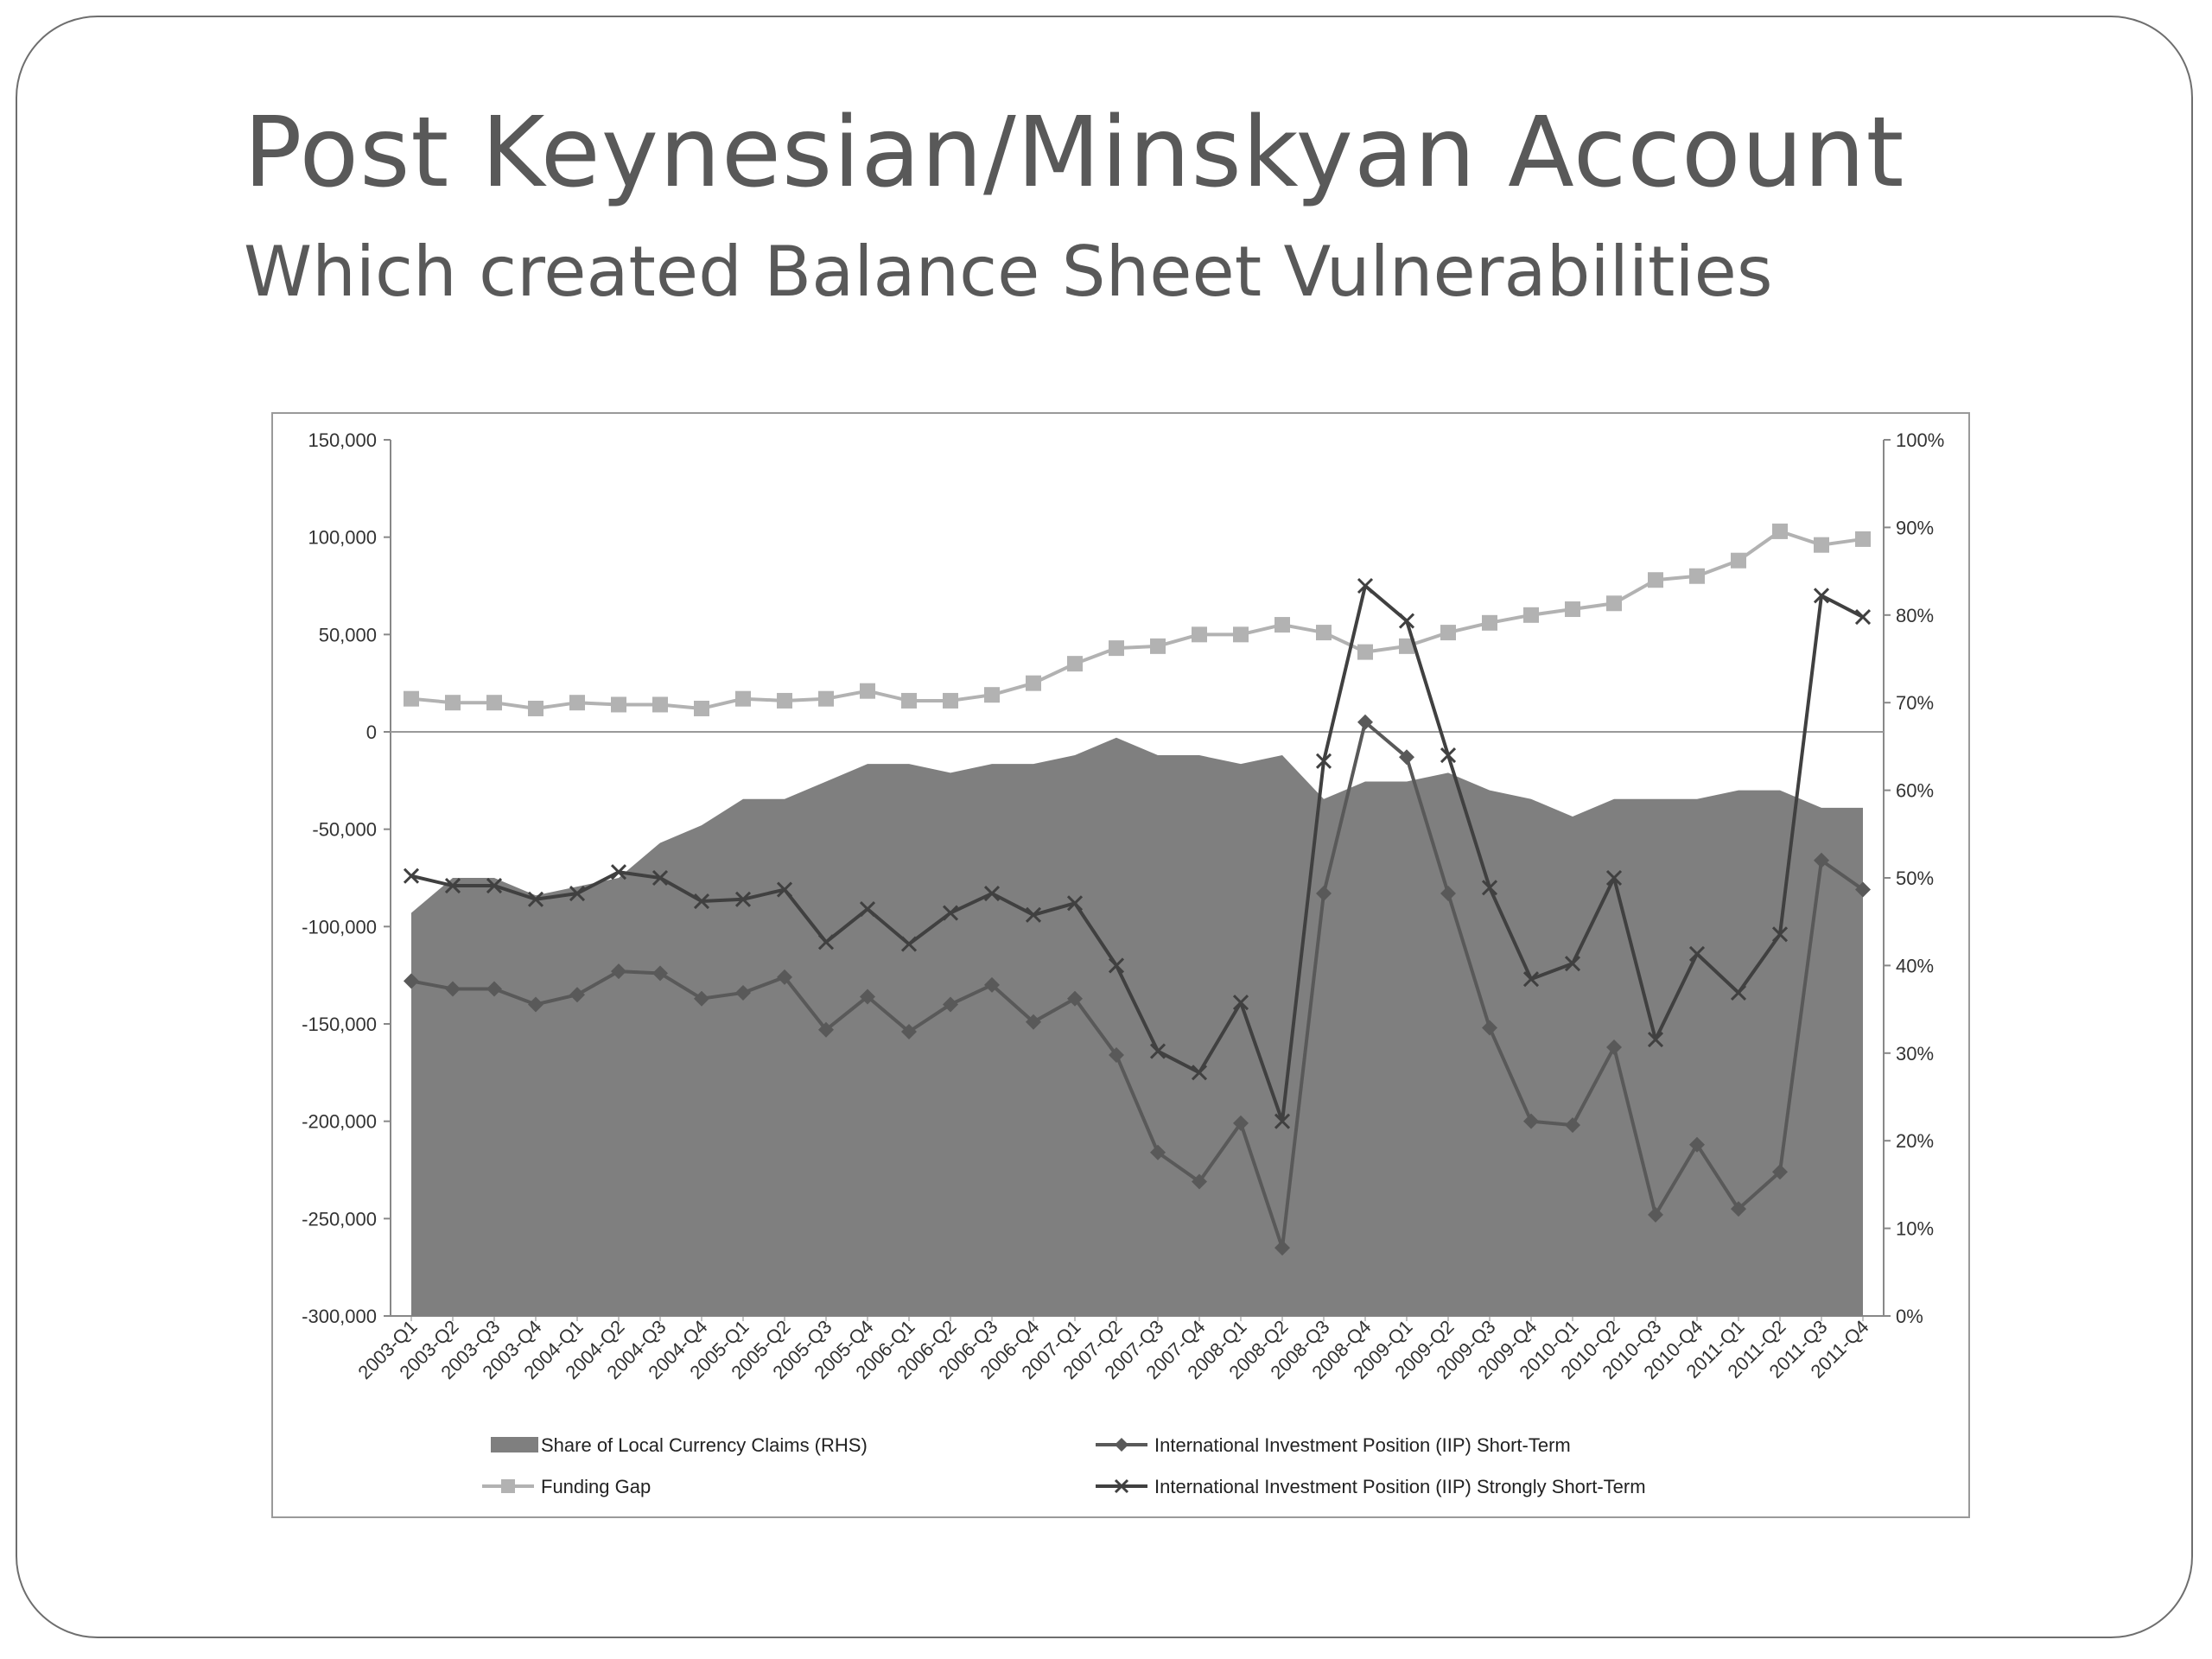 Image resolution: width=2212 pixels, height=1659 pixels. Describe the element at coordinates (596, 1486) in the screenshot. I see `legend-label: Funding Gap` at that location.